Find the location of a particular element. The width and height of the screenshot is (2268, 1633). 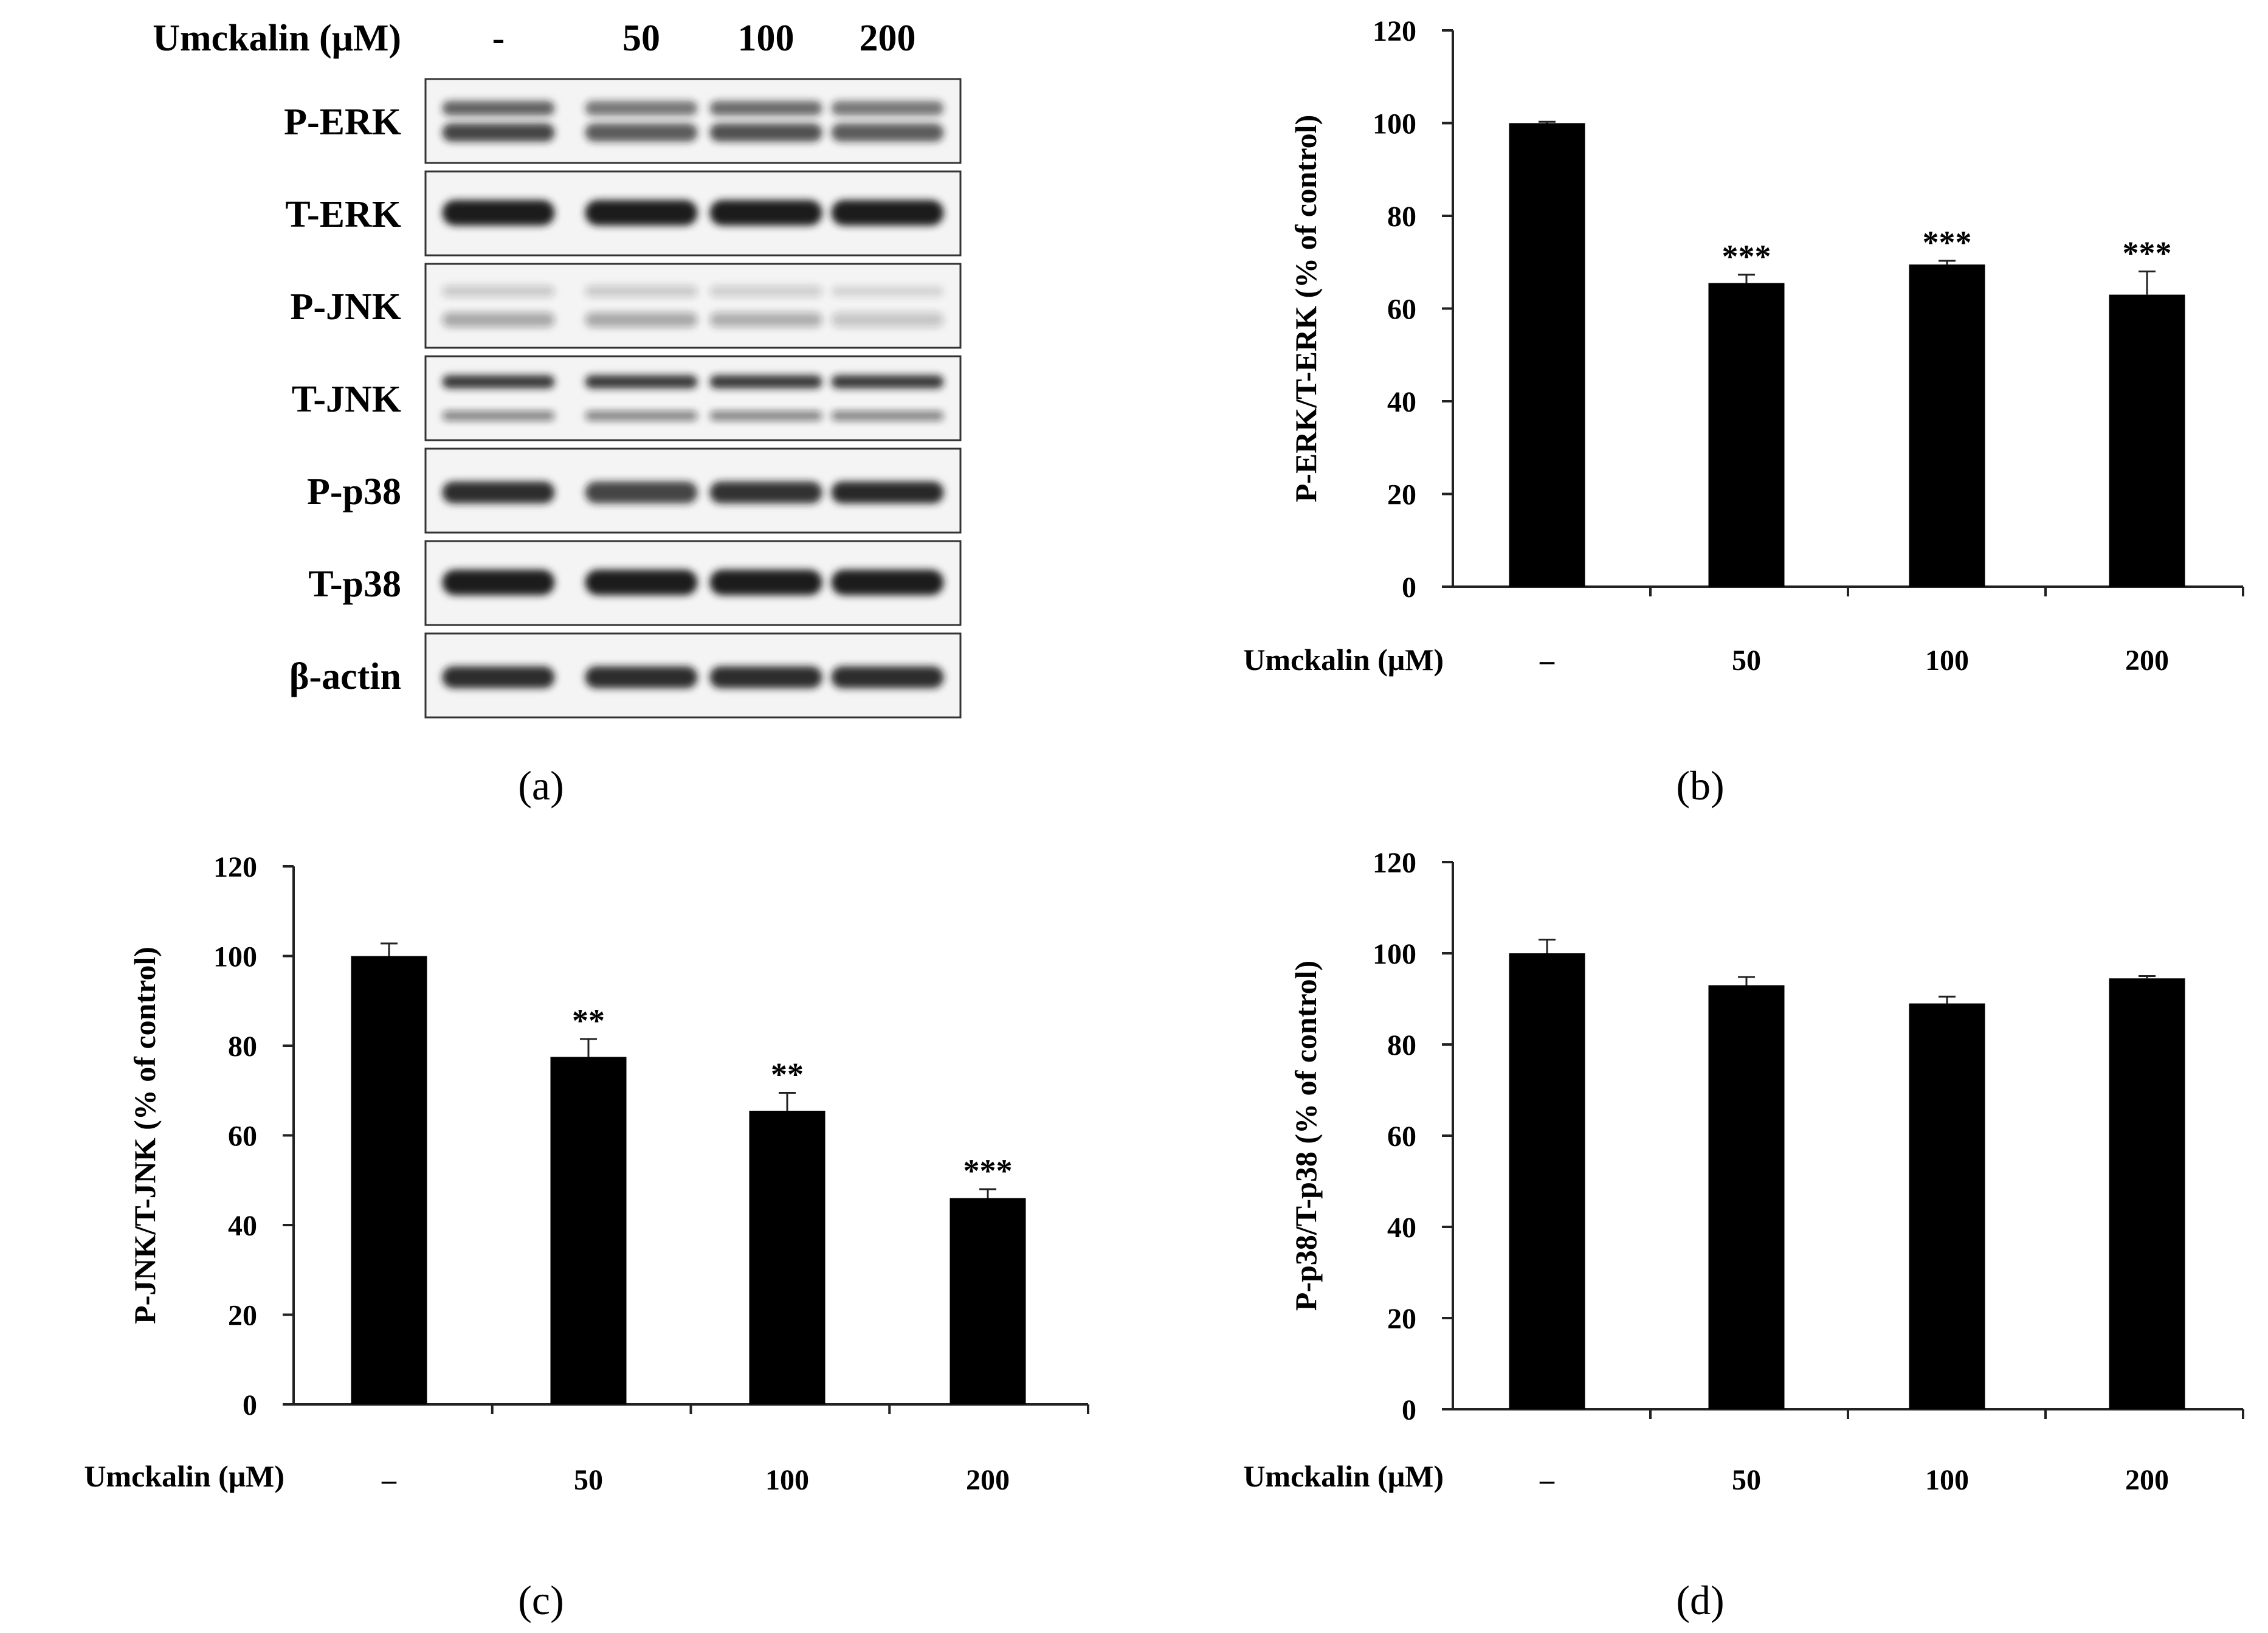

blot-row-label: P-ERK is located at coordinates (343, 123).